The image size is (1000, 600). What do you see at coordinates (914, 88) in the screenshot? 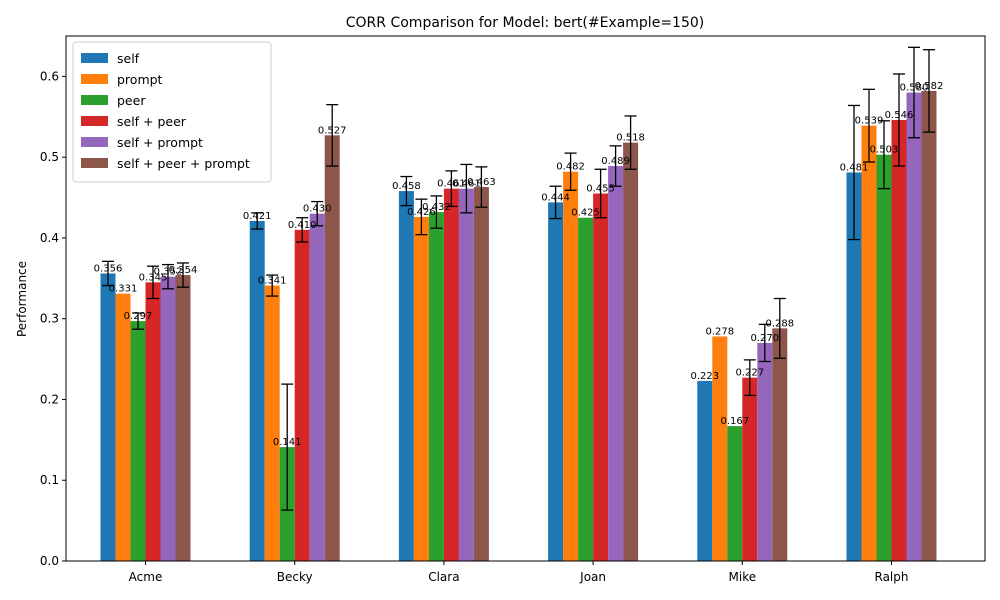
I see `data-label: 0.580` at bounding box center [914, 88].